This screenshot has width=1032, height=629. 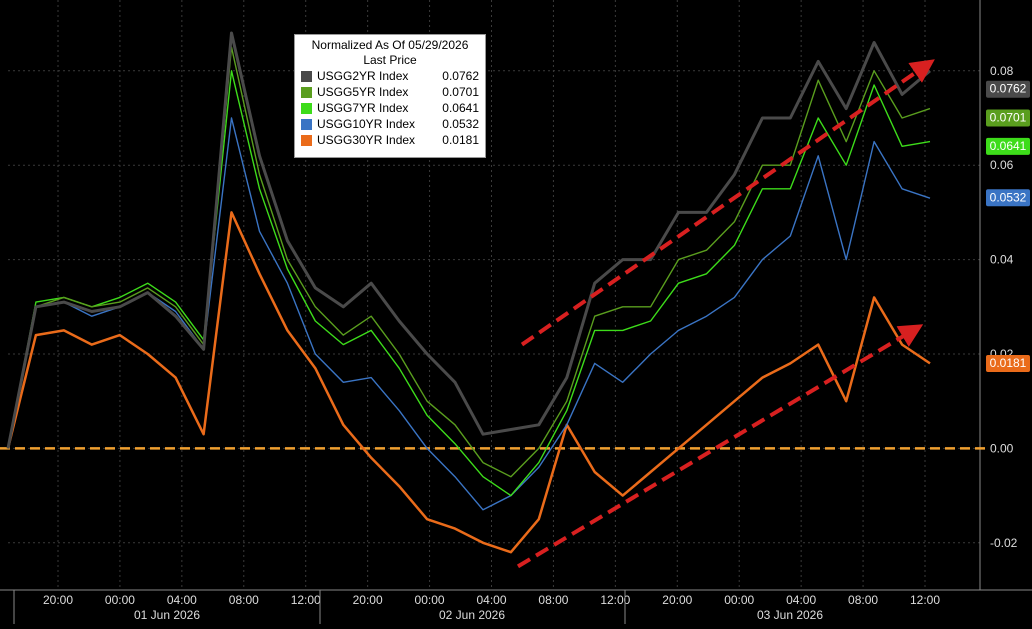 I want to click on last-value-tag: 0.0762, so click(x=1008, y=89).